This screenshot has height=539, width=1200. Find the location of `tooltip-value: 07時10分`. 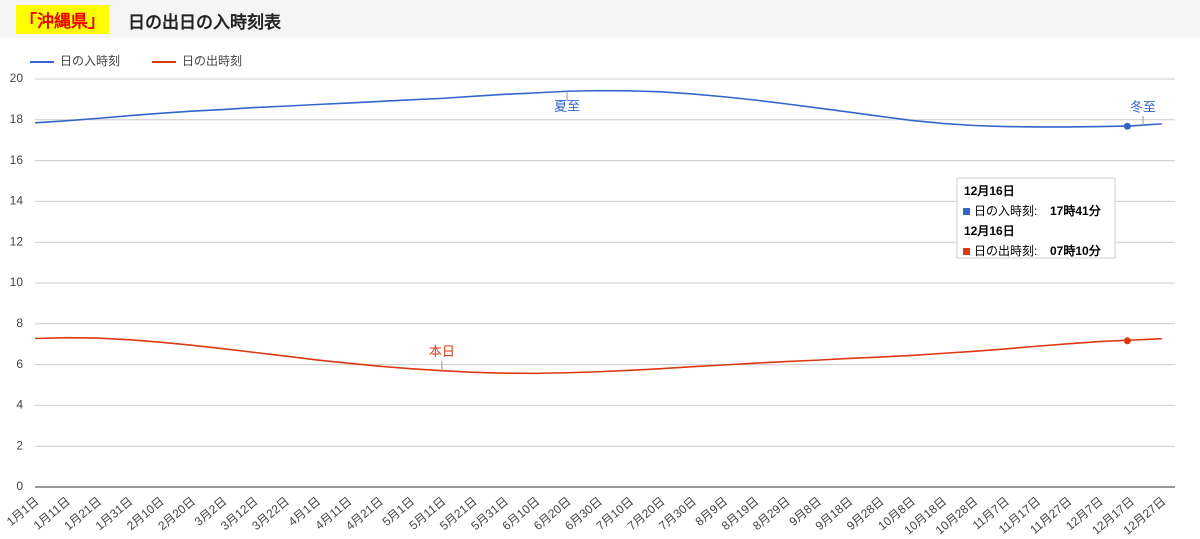

tooltip-value: 07時10分 is located at coordinates (1075, 250).